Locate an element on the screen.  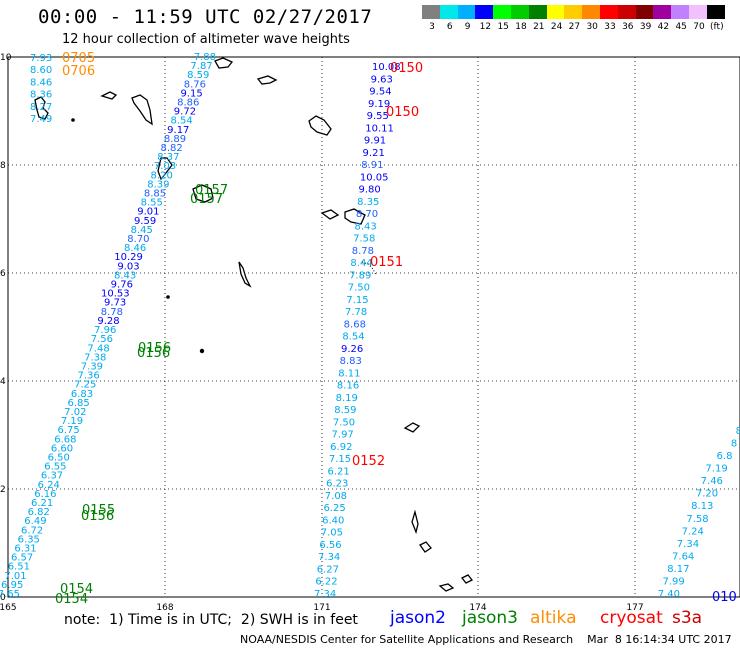
wave-height-label: 9.19 is located at coordinates (379, 104).